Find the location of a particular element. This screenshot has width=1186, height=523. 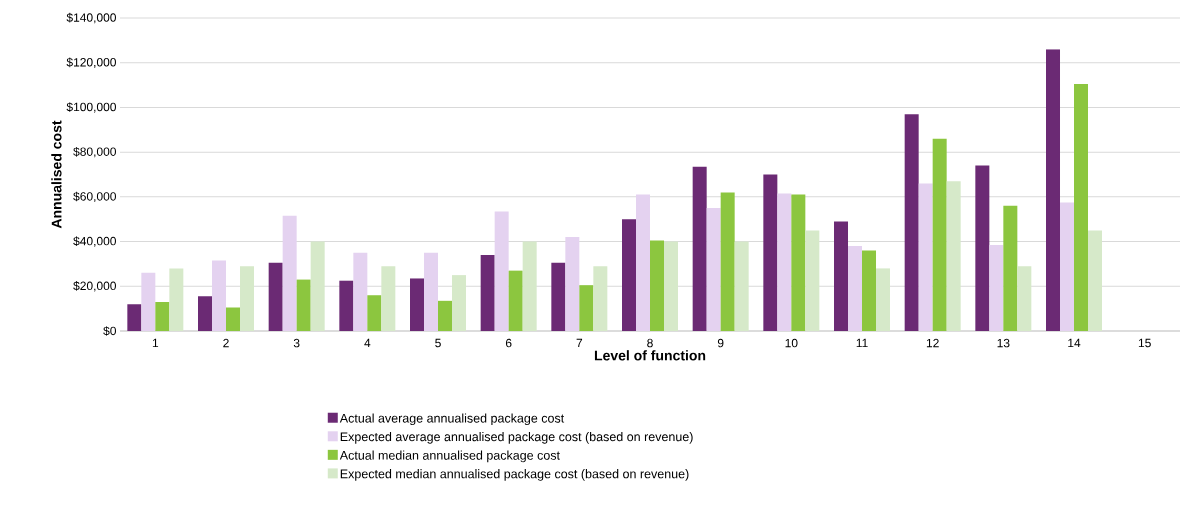

y-tick-label: $40,000 is located at coordinates (94, 241).